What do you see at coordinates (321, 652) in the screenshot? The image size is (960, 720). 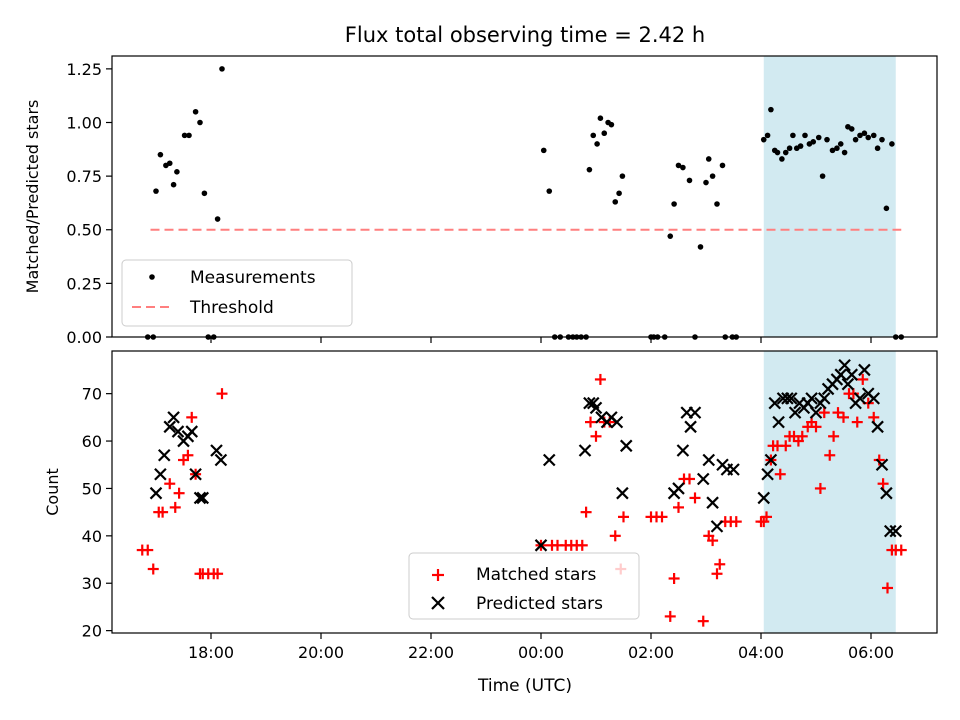 I see `x-tick-label: 20:00` at bounding box center [321, 652].